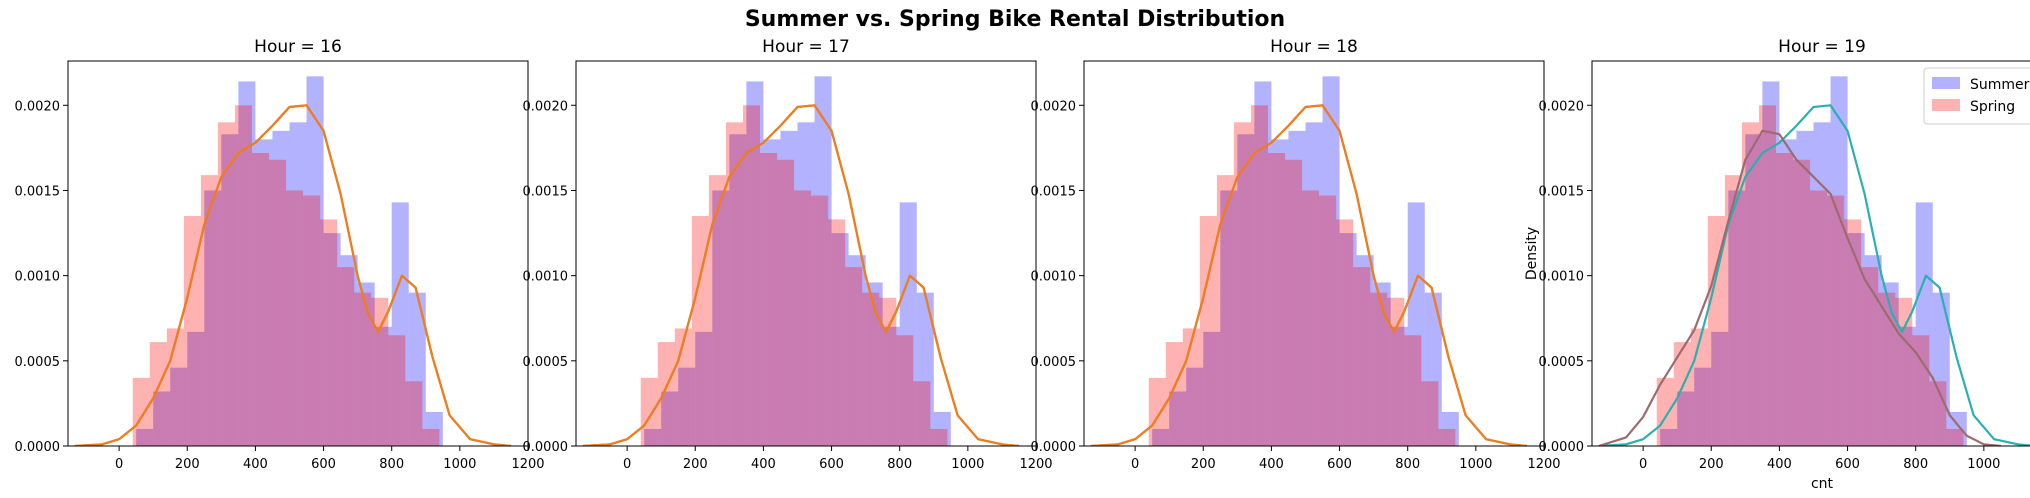  Describe the element at coordinates (806, 47) in the screenshot. I see `panel-title: Hour = 17` at that location.